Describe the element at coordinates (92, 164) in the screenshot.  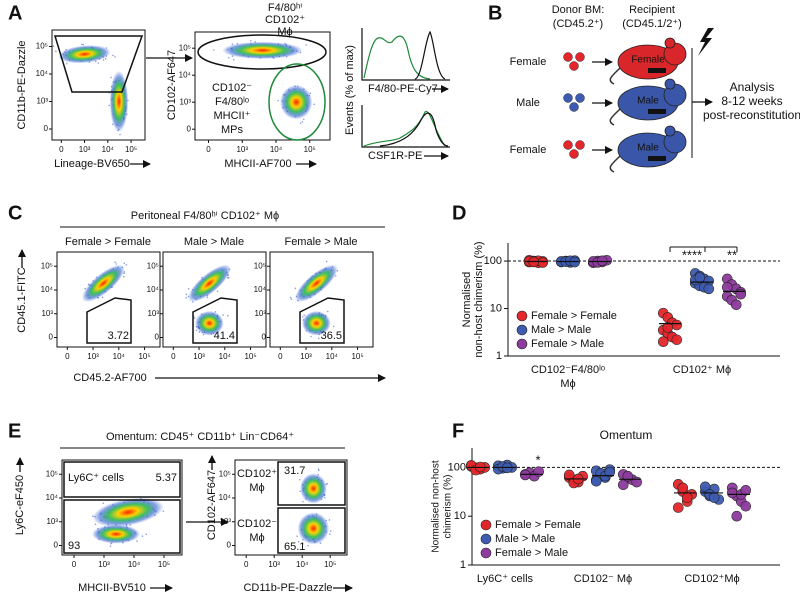
I see `axis-label: Lineage-BV650` at that location.